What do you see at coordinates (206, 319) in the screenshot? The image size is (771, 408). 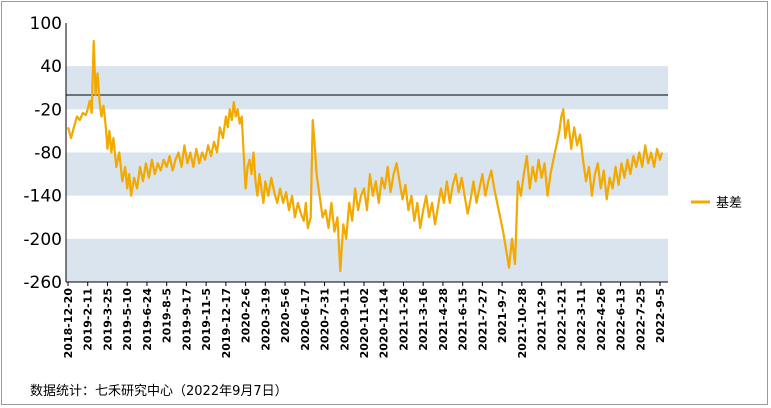 I see `x-tick-label-7: 2019-11-5` at bounding box center [206, 319].